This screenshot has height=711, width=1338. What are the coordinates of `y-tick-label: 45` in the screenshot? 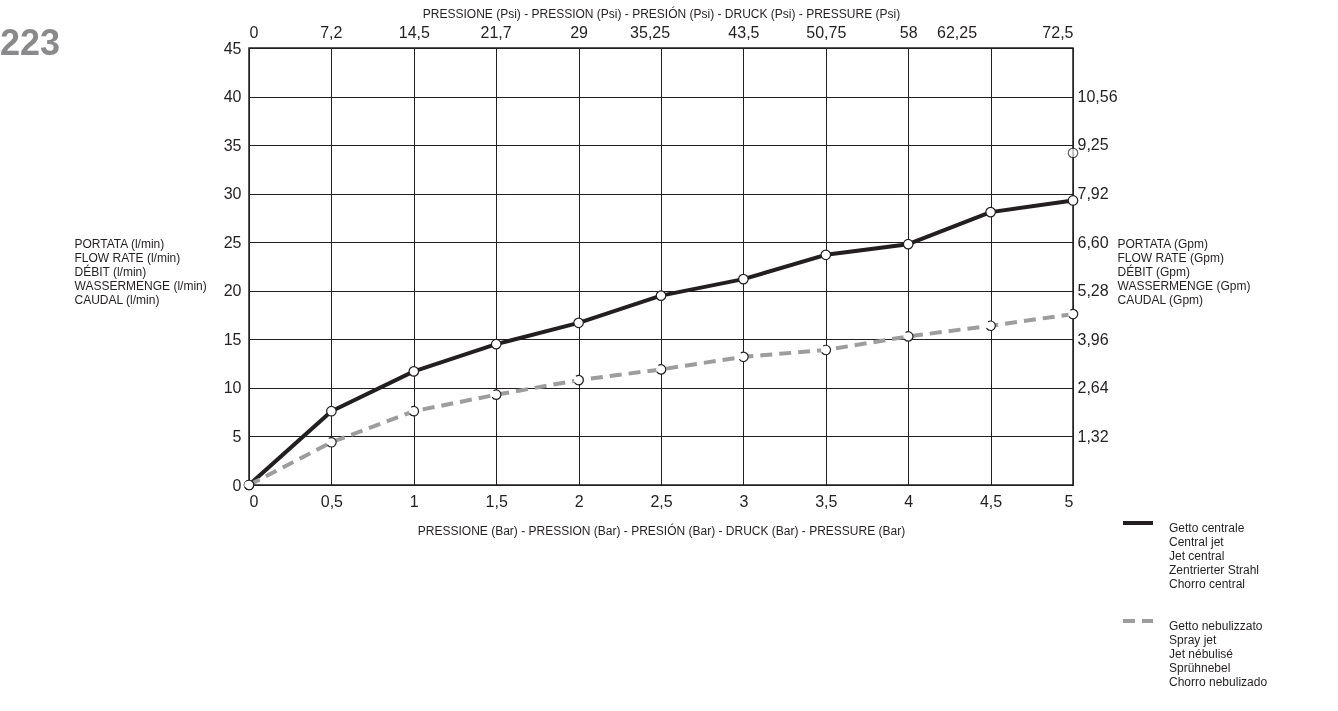 It's located at (232, 48).